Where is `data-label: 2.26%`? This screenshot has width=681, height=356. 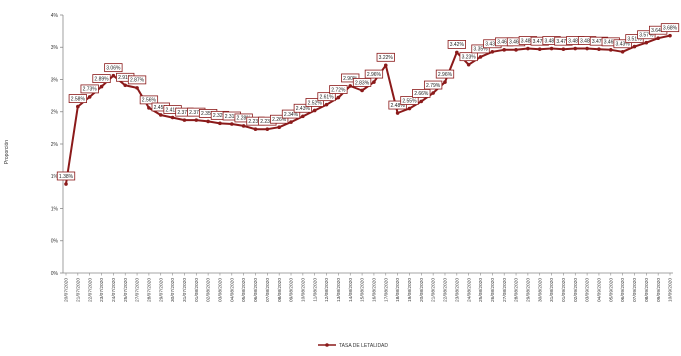
data-label: 2.26% is located at coordinates (279, 119).